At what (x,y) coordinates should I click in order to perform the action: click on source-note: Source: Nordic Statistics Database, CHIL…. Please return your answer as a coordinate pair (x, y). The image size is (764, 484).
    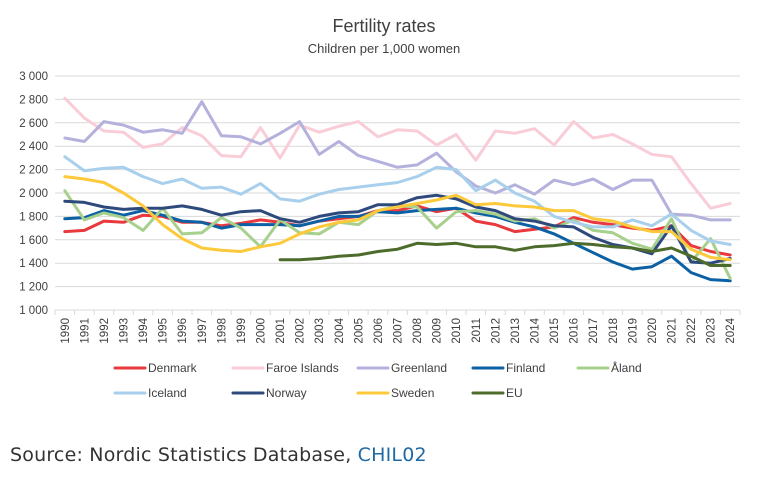
    Looking at the image, I should click on (218, 455).